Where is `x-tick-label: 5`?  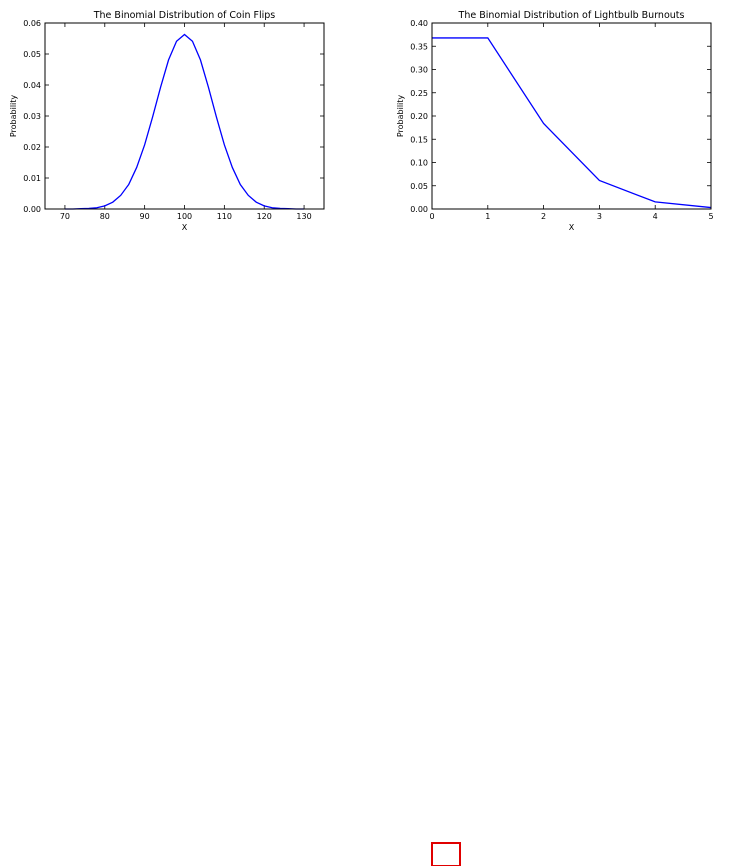 x-tick-label: 5 is located at coordinates (710, 216).